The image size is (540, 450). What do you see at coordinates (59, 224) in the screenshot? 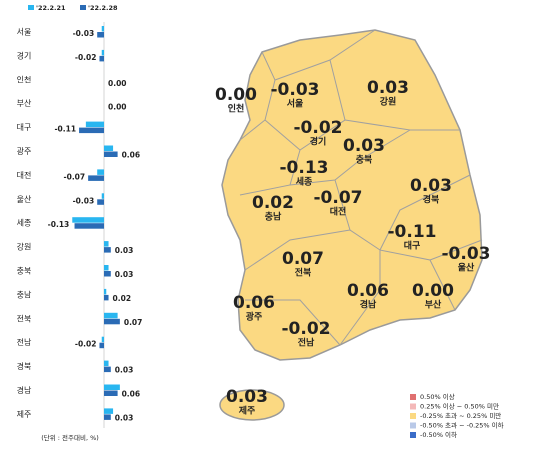
I see `value-label: -0.13` at bounding box center [59, 224].